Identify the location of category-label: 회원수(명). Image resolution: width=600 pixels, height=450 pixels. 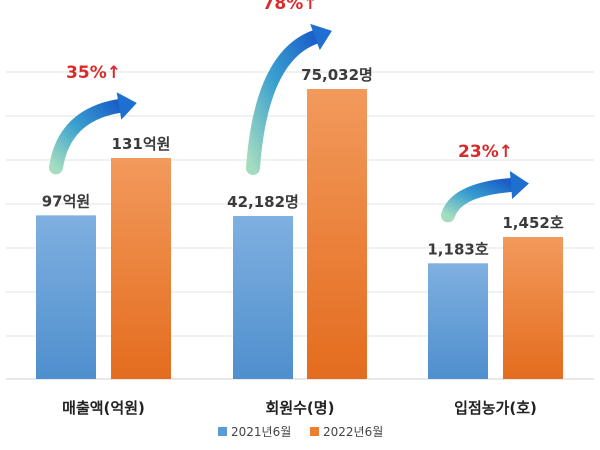
(300, 408).